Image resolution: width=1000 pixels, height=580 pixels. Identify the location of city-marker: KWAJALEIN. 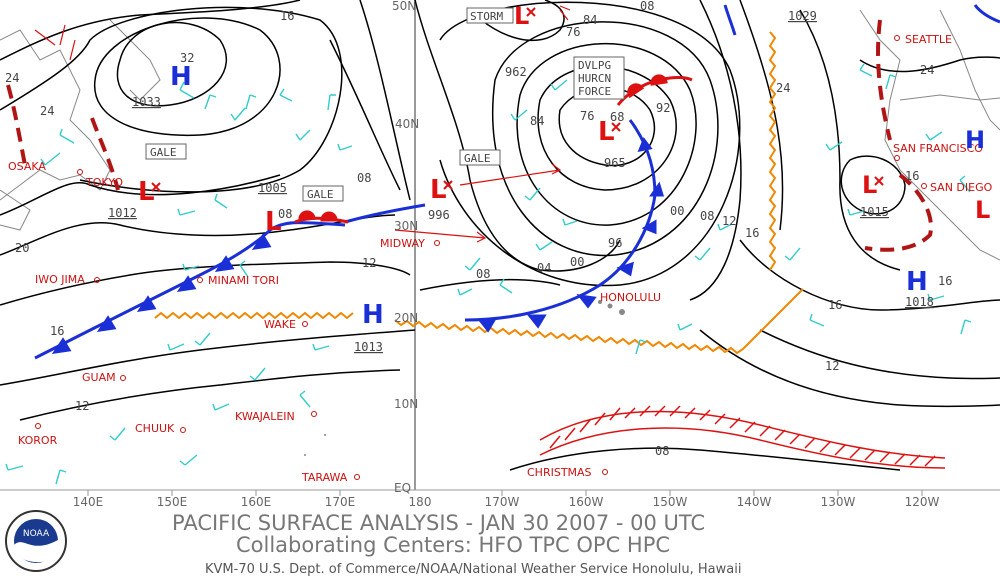
(276, 416).